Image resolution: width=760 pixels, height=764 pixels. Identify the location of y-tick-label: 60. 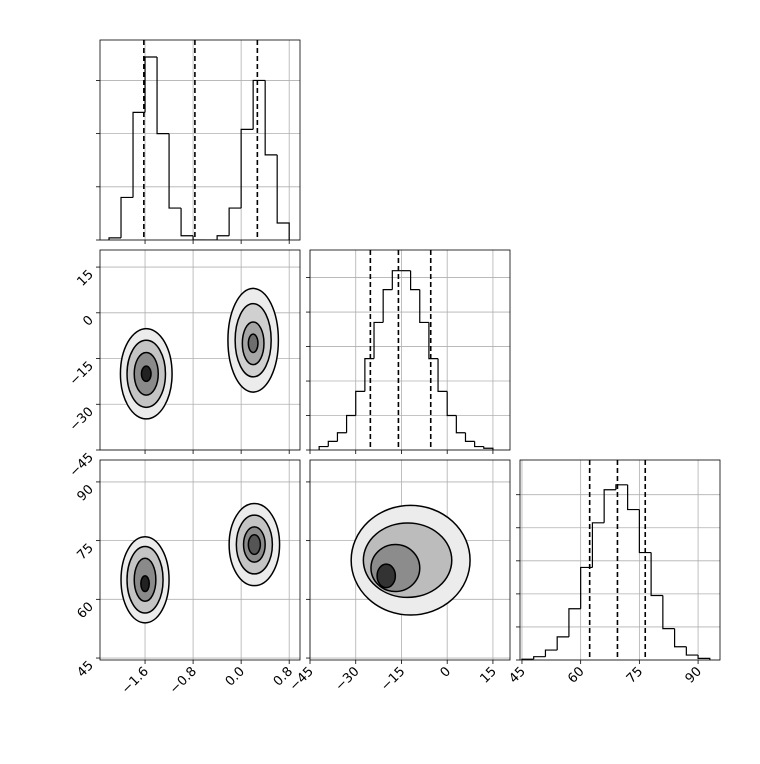
(86, 611).